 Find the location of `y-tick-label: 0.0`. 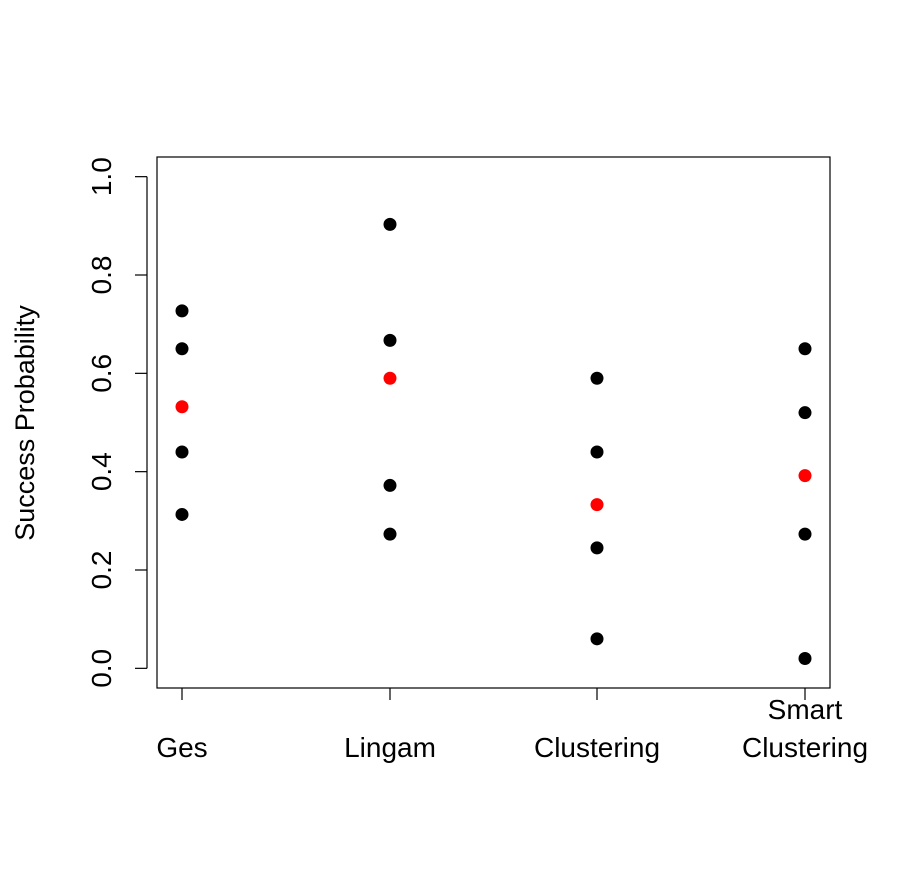

y-tick-label: 0.0 is located at coordinates (101, 668).